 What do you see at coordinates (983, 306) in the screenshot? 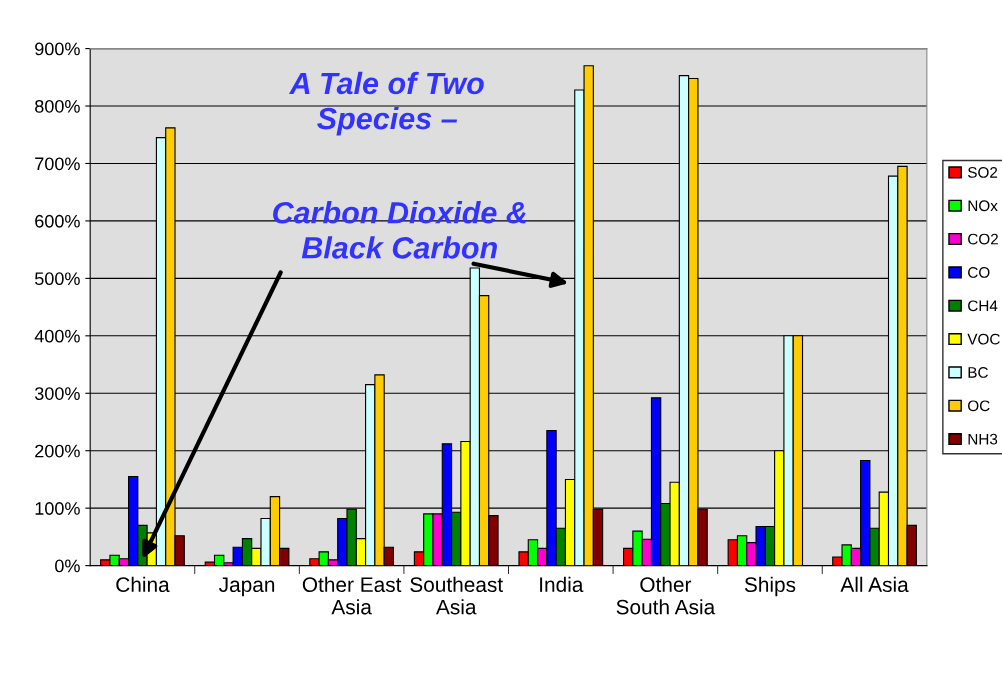
I see `legend-label: CH4` at bounding box center [983, 306].